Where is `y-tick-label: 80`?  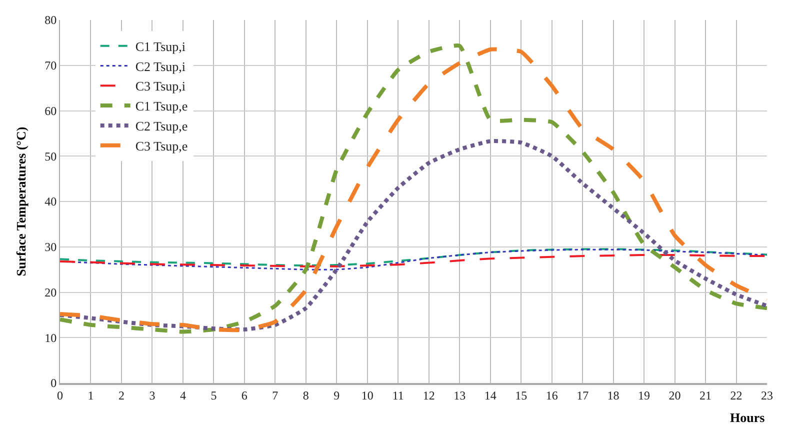 y-tick-label: 80 is located at coordinates (50, 20).